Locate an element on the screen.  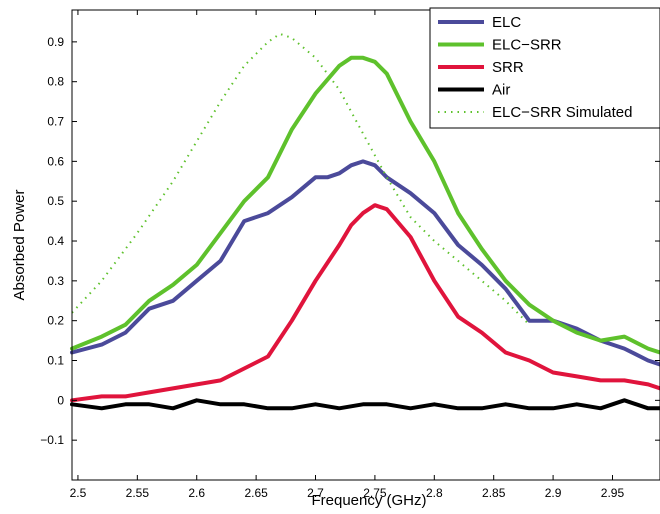
x-axis-label: Frequency (GHz) is located at coordinates (368, 500).